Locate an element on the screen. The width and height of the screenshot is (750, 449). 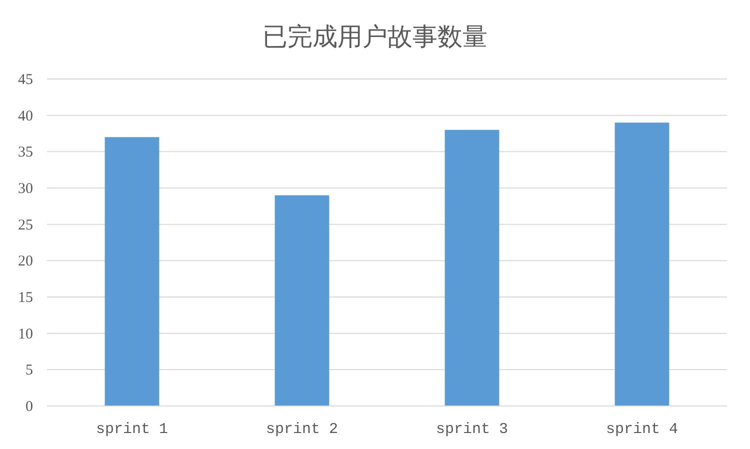
y-tick-label: 10 is located at coordinates (25, 334).